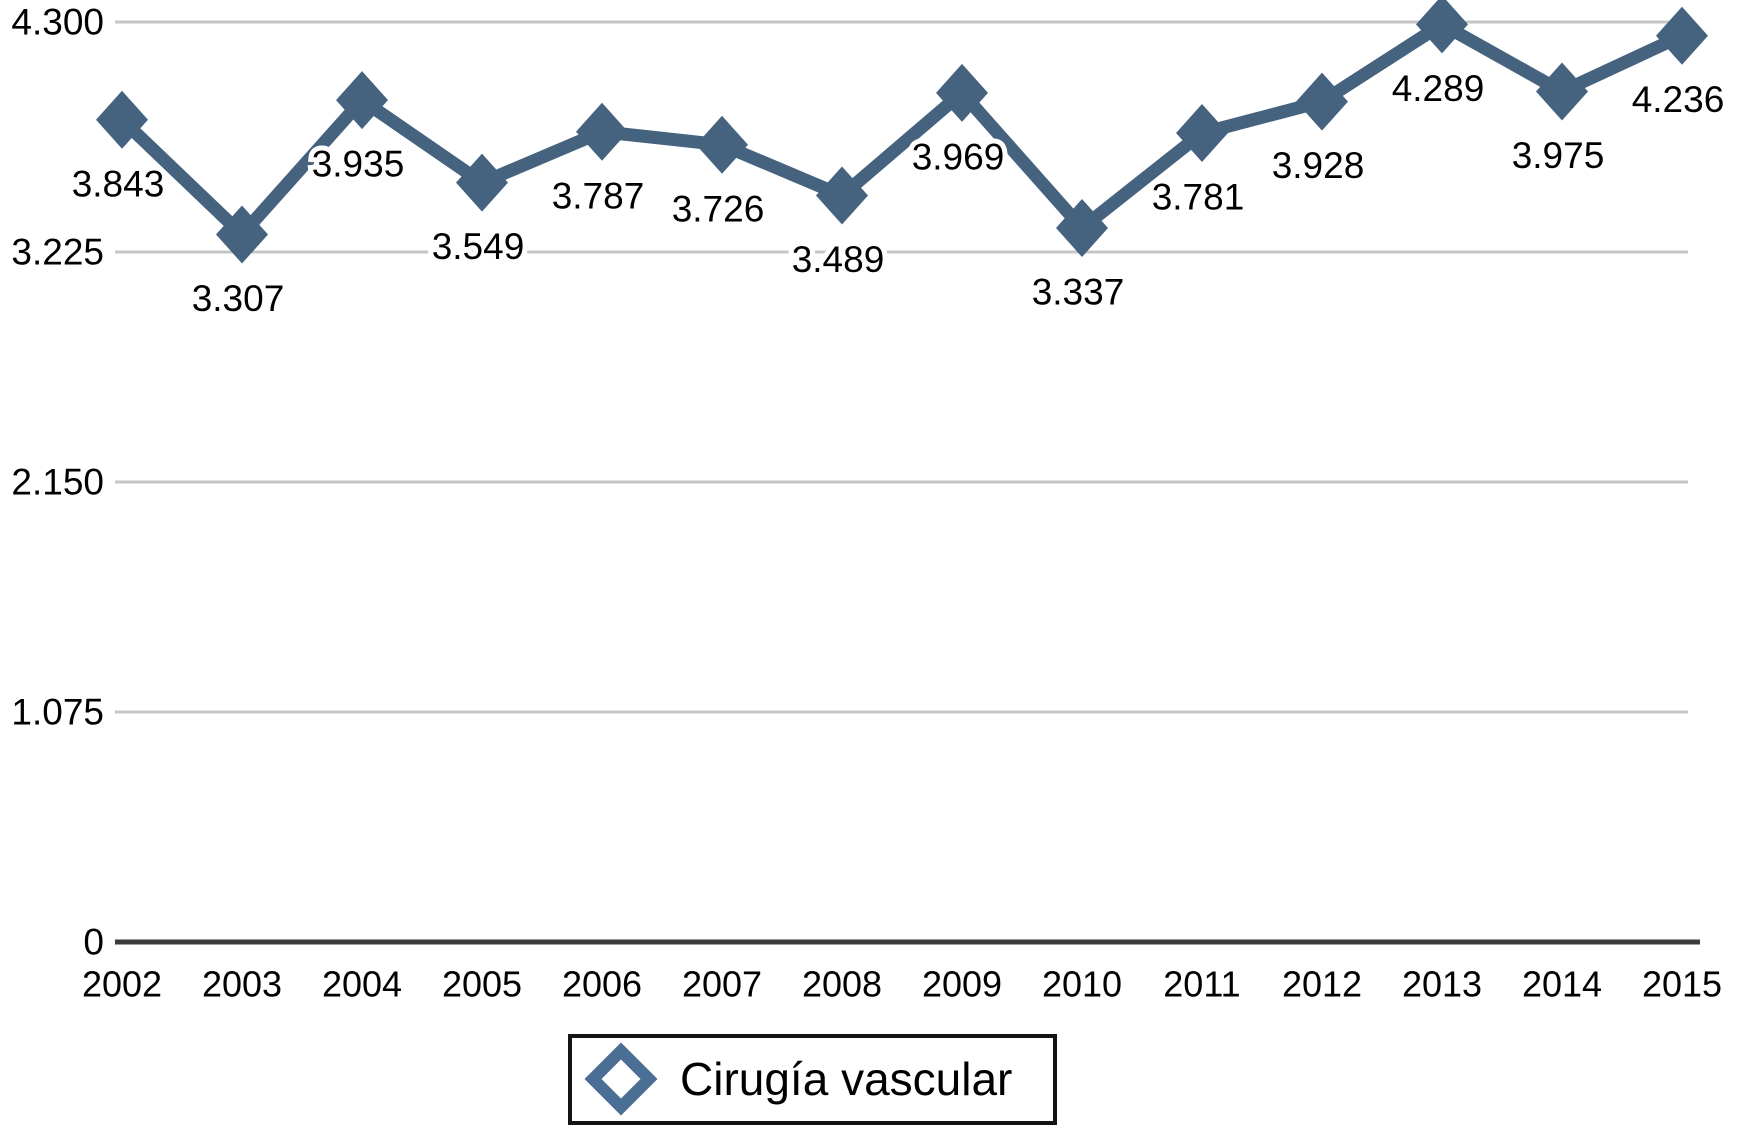  Describe the element at coordinates (1442, 984) in the screenshot. I see `x-year-label: 2013` at that location.